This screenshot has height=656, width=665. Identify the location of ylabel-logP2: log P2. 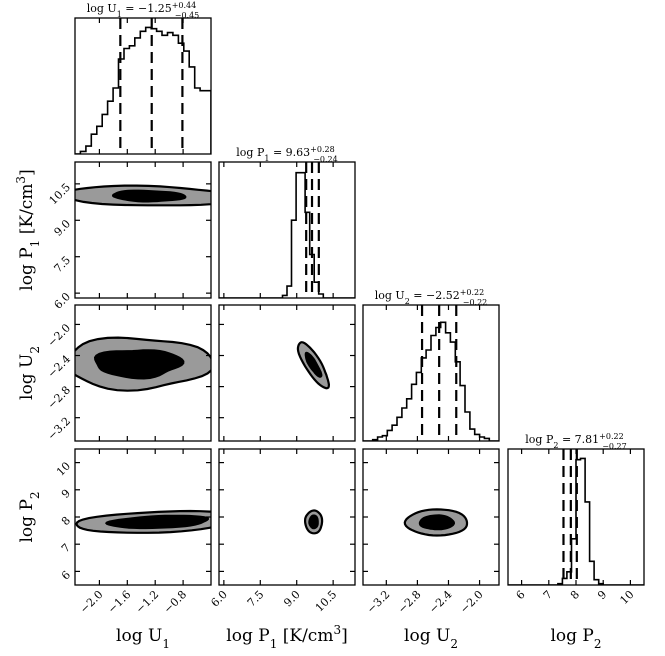
(29, 516).